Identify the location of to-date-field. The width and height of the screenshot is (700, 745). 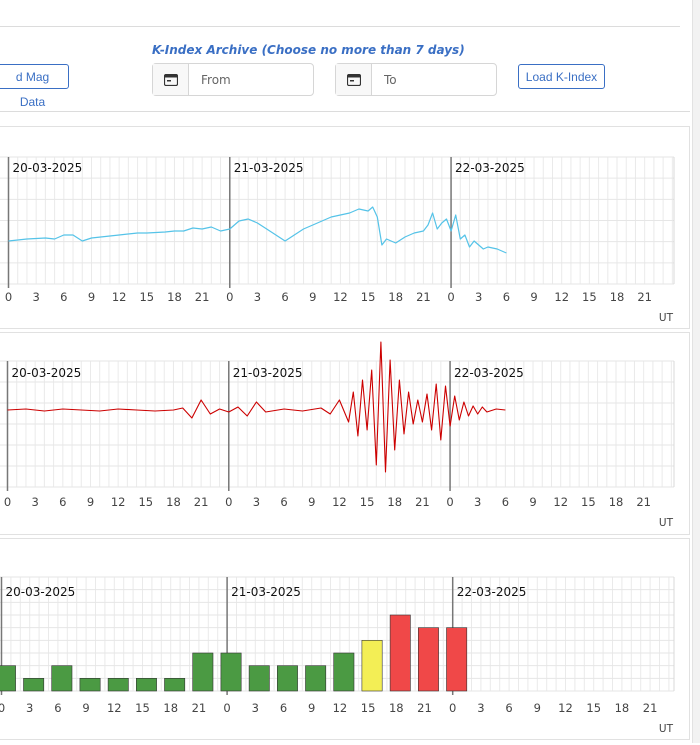
(416, 79).